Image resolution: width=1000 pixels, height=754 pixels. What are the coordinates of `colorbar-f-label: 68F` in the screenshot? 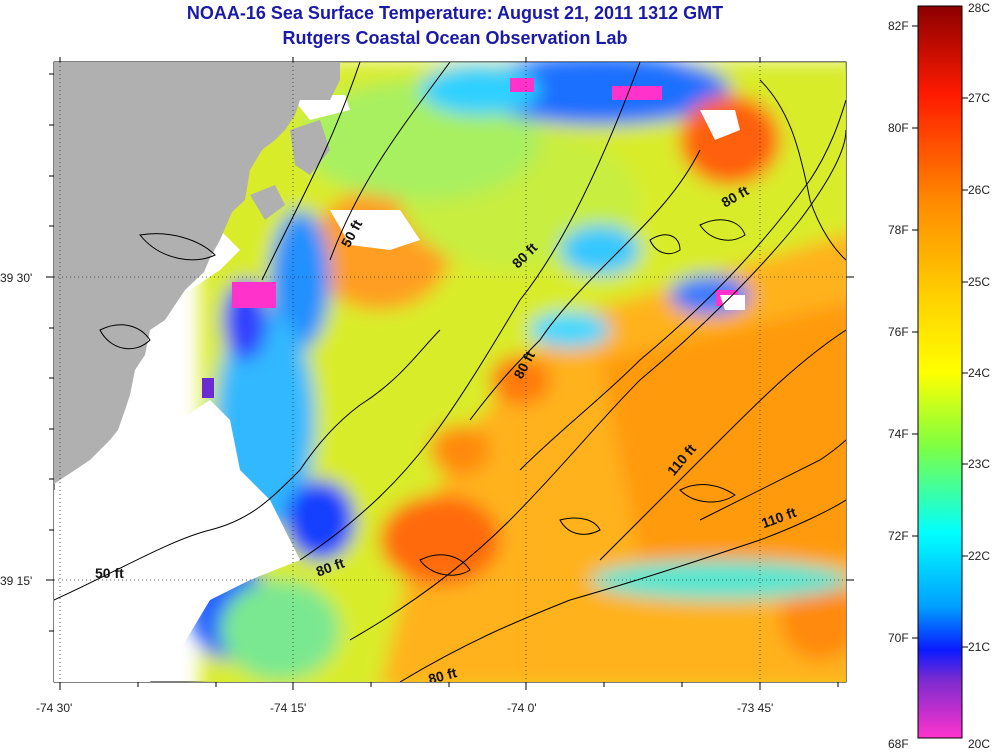 It's located at (898, 744).